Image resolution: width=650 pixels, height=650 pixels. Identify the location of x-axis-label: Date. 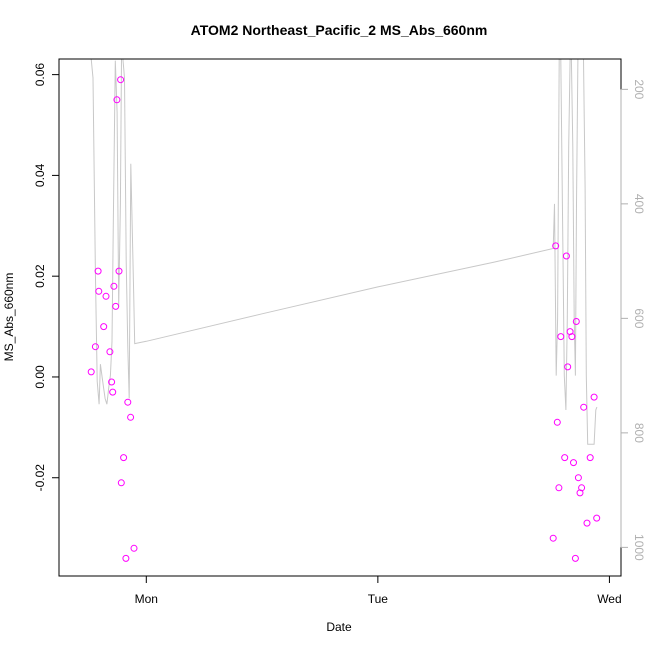
(339, 627).